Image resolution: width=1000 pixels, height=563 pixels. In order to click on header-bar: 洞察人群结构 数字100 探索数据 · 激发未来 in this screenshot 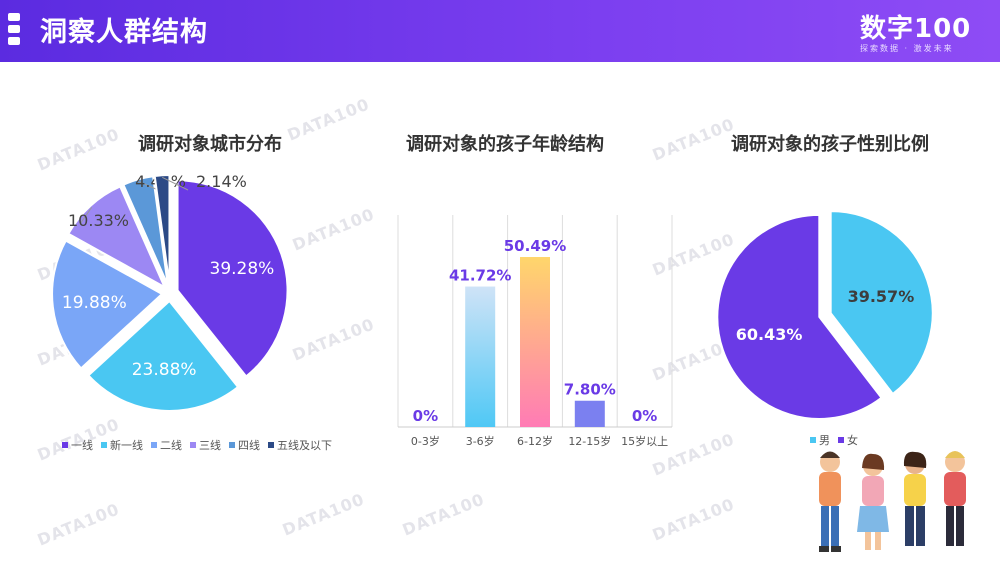, I will do `click(500, 31)`.